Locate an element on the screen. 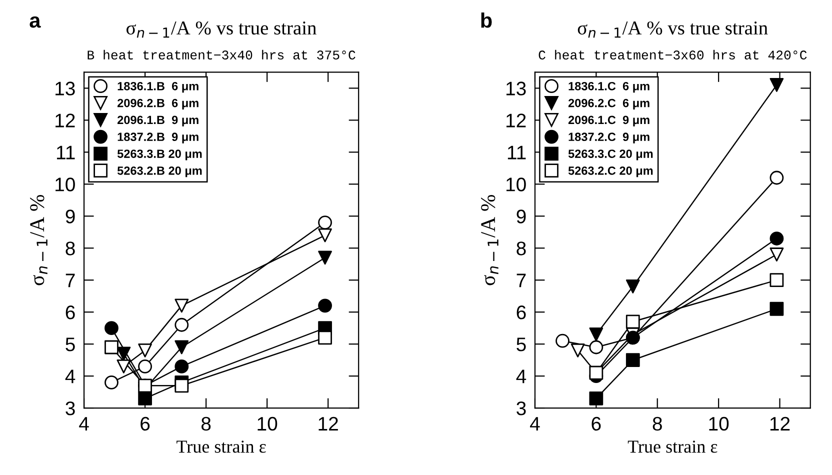 This screenshot has height=475, width=832. legend-label: 2096.2.C 6 μm is located at coordinates (609, 104).